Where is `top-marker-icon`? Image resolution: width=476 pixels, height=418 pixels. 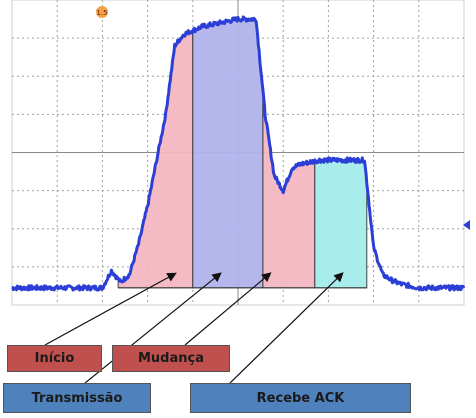
top-marker-icon is located at coordinates (102, 12).